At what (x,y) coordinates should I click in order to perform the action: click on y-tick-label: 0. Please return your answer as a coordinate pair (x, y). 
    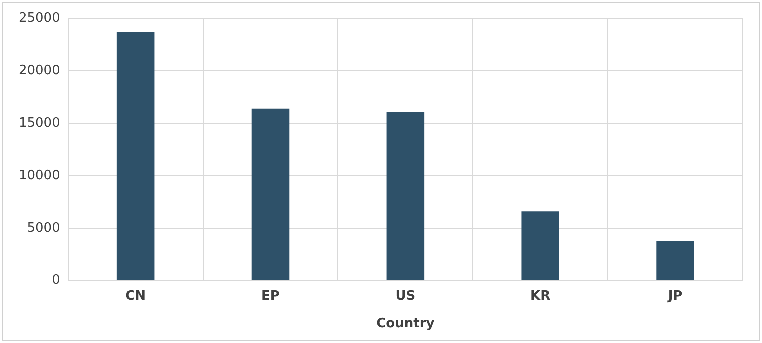
    Looking at the image, I should click on (56, 280).